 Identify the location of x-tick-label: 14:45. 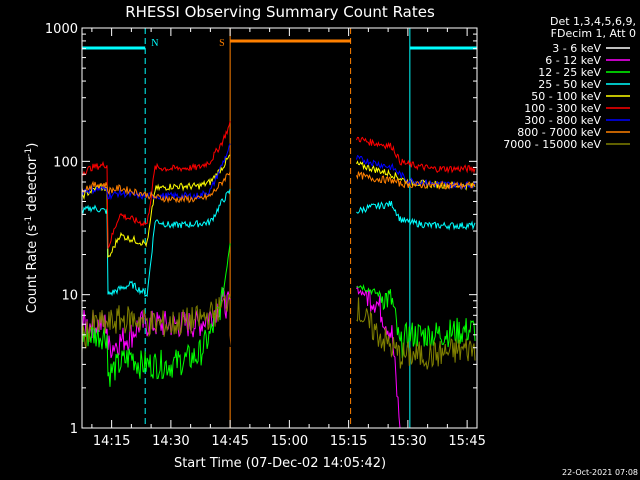
(229, 441).